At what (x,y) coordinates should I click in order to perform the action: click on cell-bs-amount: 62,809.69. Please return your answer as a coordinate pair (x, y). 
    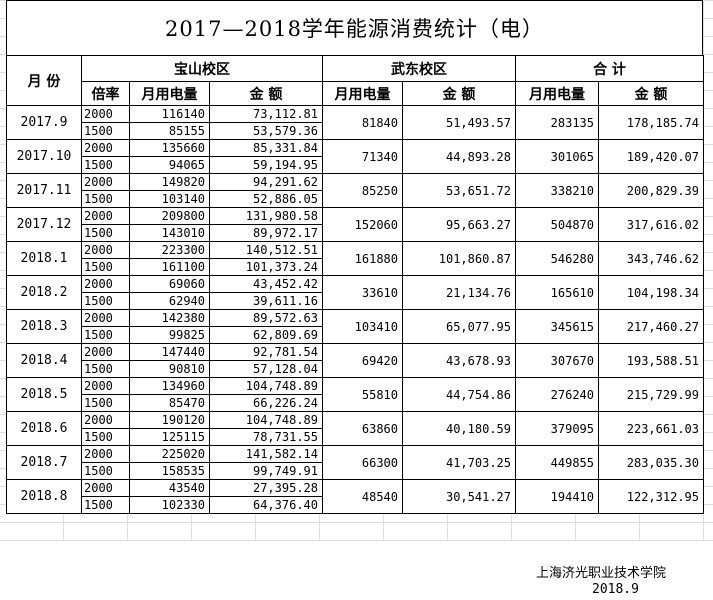
    Looking at the image, I should click on (266, 335).